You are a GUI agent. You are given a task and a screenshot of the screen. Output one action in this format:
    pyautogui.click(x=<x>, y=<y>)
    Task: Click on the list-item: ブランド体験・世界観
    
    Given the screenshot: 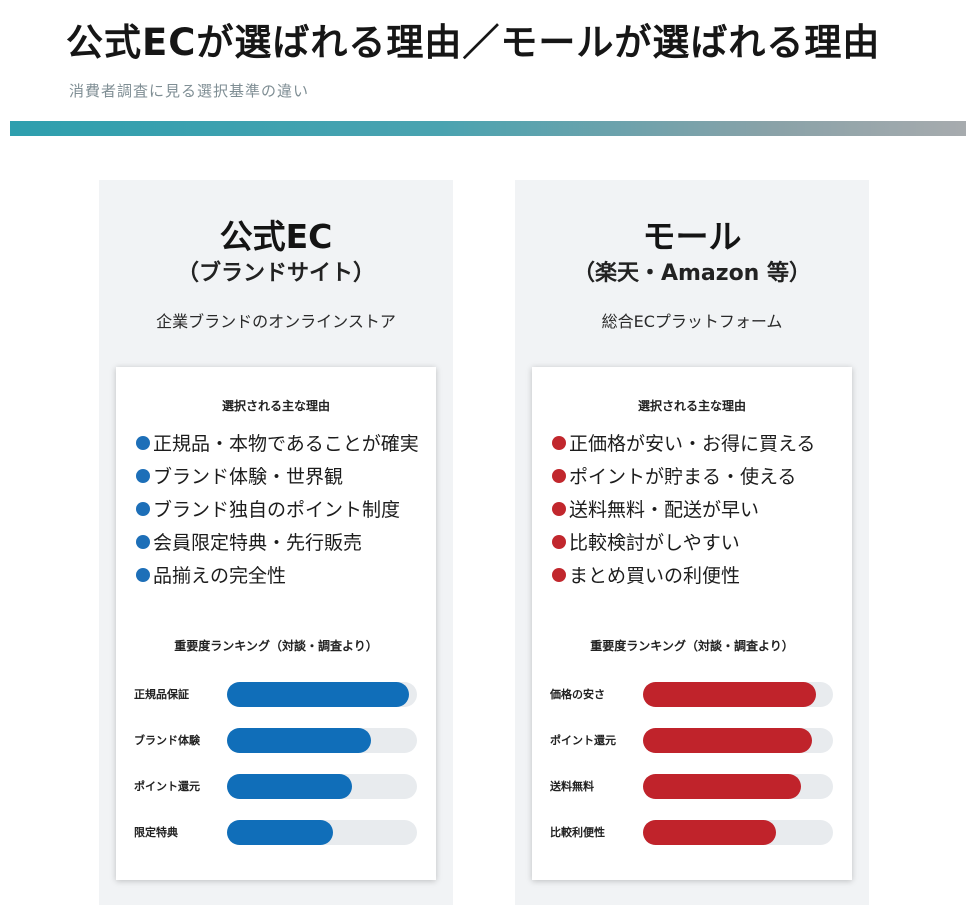 What is the action you would take?
    pyautogui.click(x=277, y=475)
    